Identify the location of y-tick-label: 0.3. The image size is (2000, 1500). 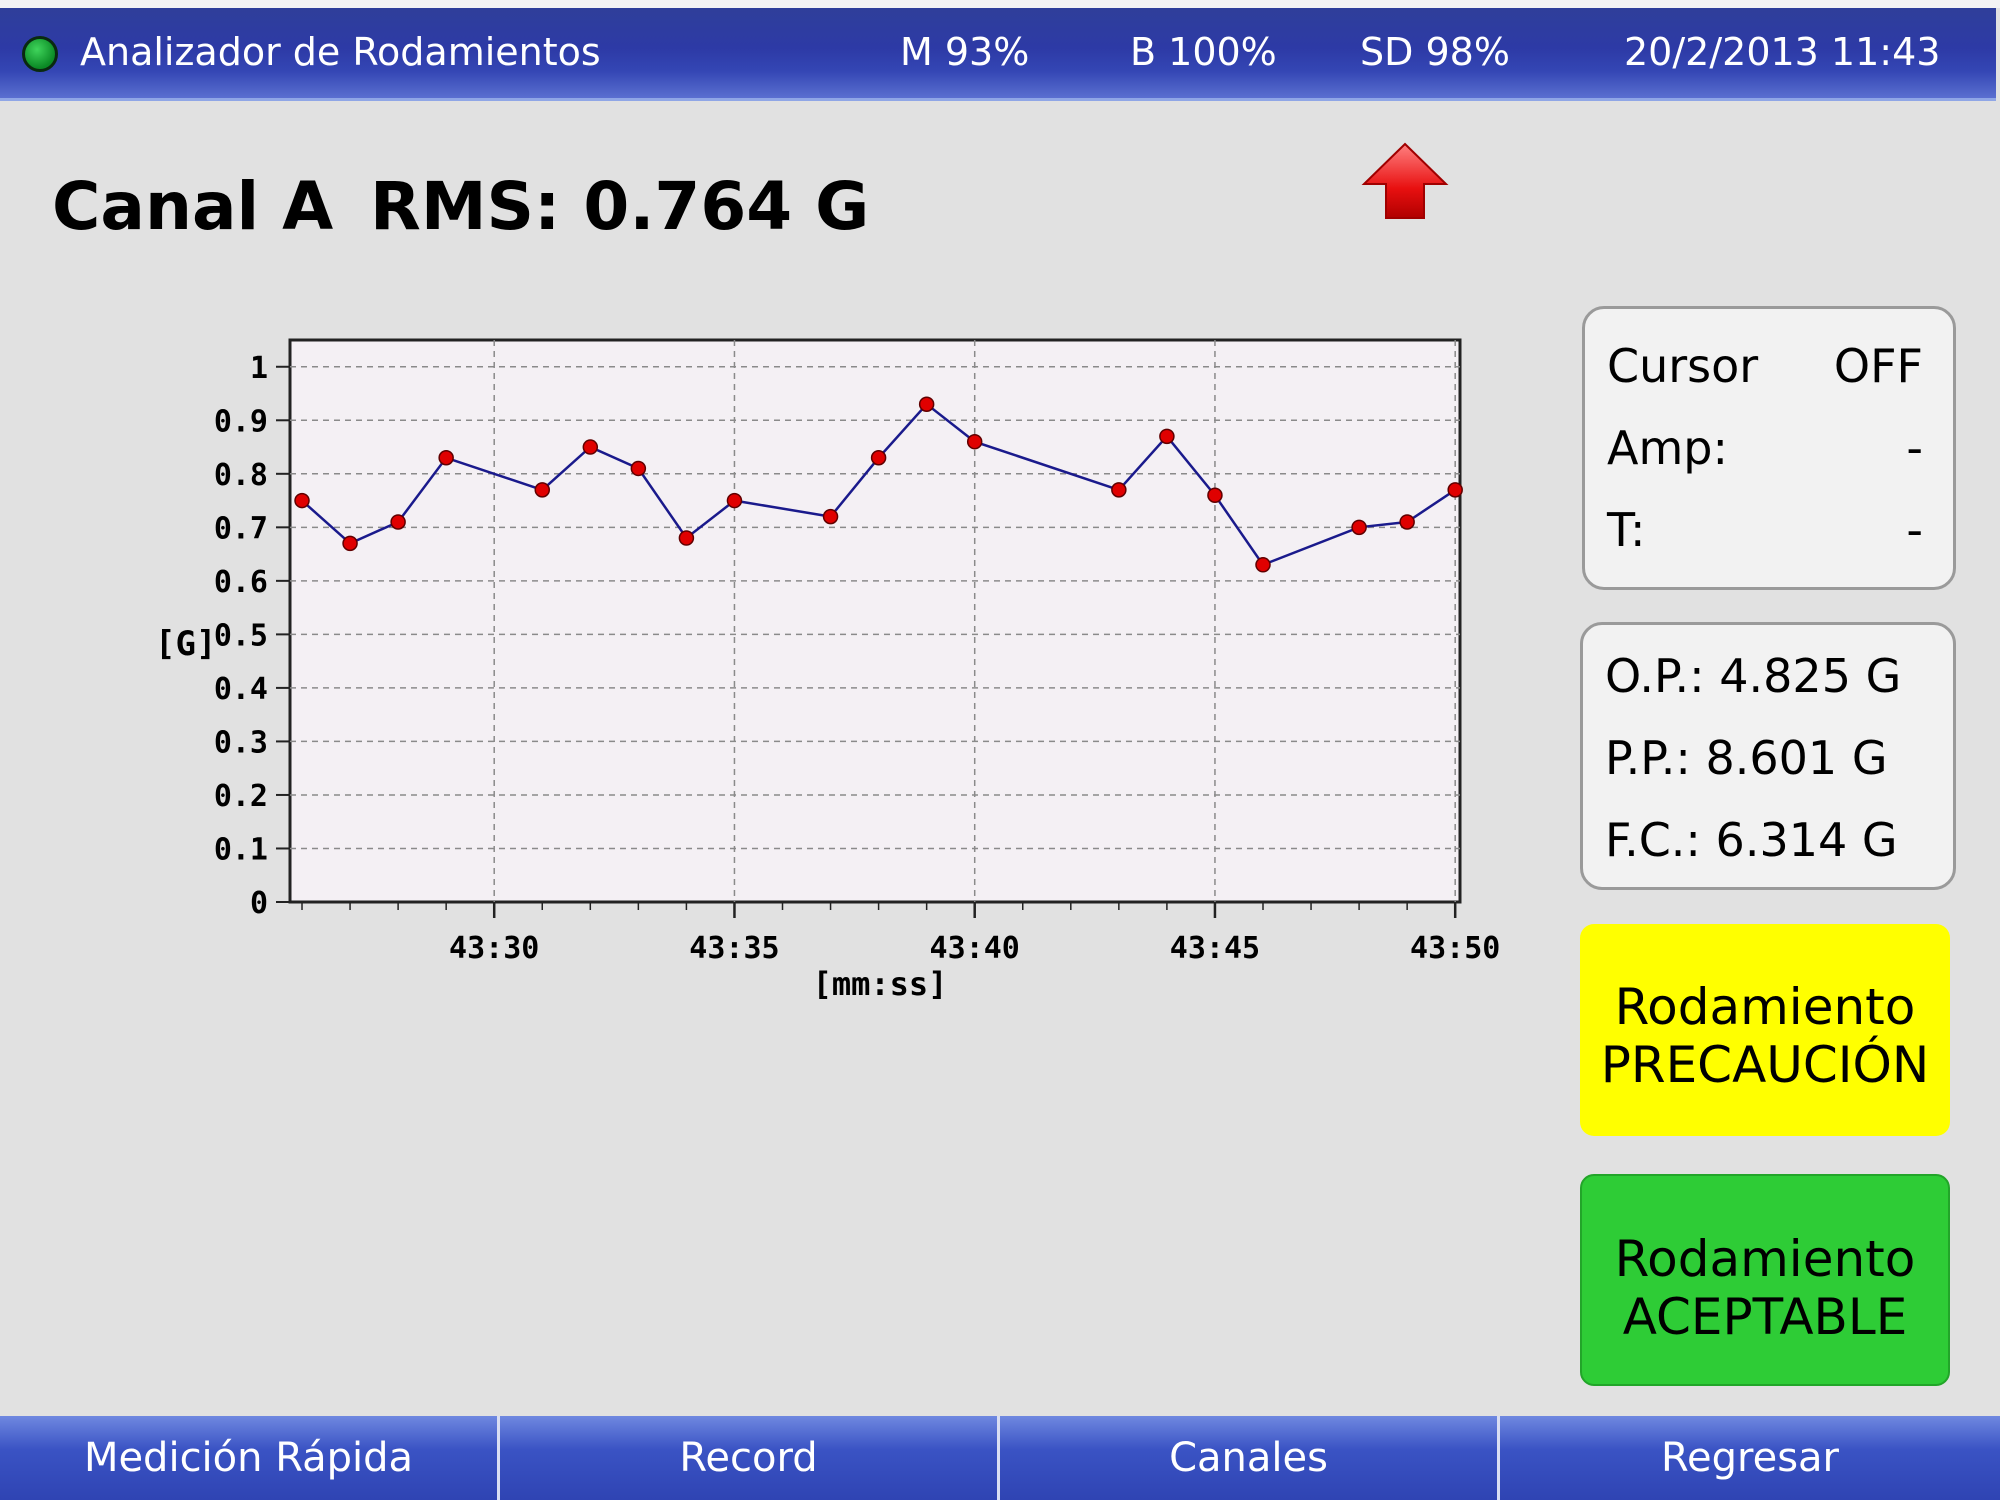
(241, 742).